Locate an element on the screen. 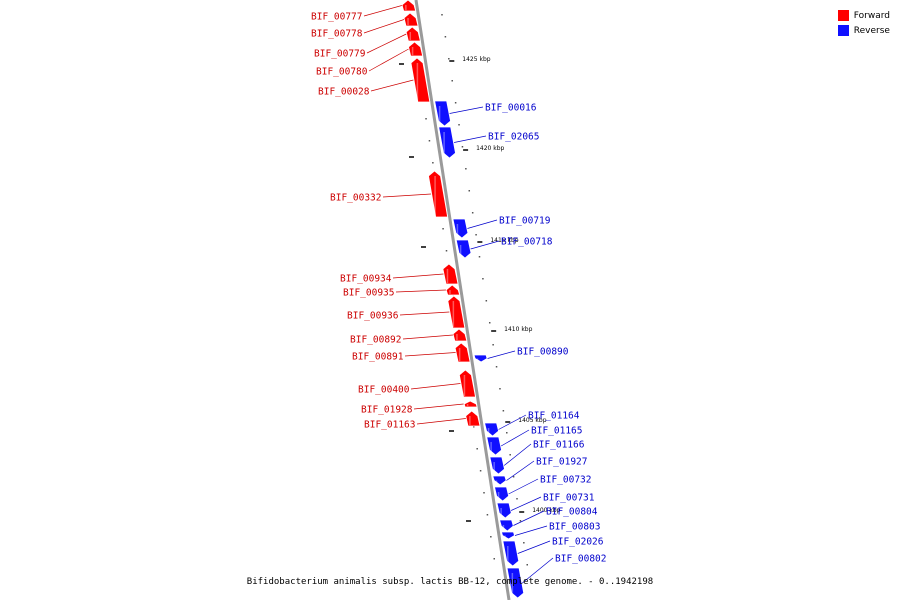 The height and width of the screenshot is (600, 900). gene-bif-00028: BIF_00028 is located at coordinates (374, 80).